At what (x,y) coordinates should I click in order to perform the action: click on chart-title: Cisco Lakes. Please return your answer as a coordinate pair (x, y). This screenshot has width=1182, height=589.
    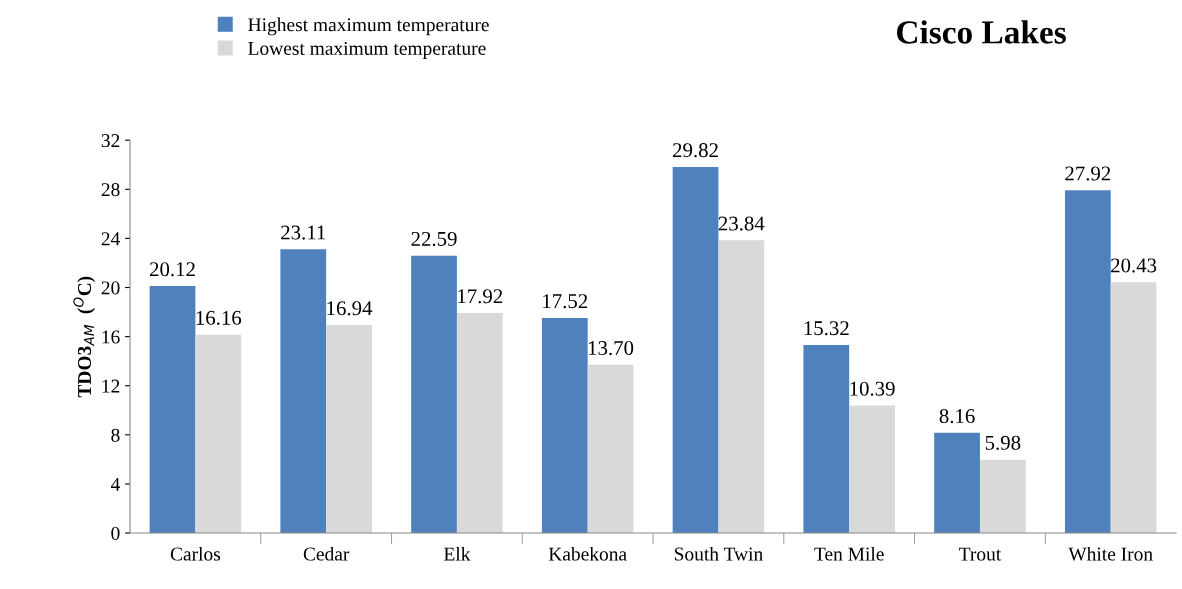
    Looking at the image, I should click on (981, 32).